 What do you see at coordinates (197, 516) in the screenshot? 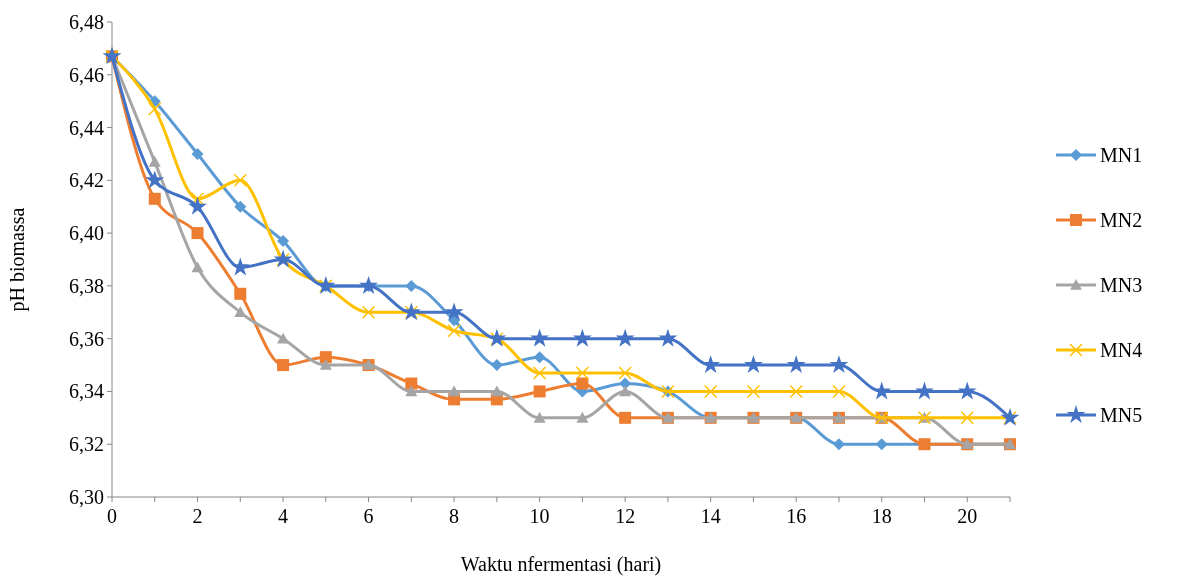
I see `x-tick-label: 2` at bounding box center [197, 516].